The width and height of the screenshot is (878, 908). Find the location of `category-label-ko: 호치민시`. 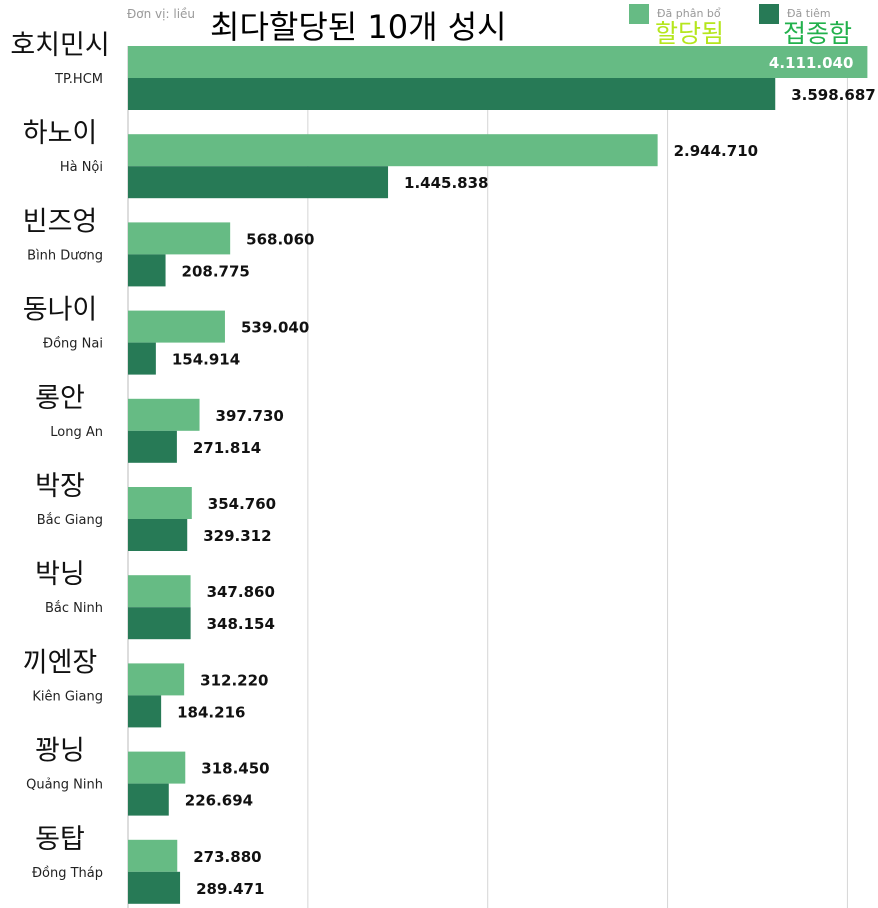

category-label-ko: 호치민시 is located at coordinates (59, 45).